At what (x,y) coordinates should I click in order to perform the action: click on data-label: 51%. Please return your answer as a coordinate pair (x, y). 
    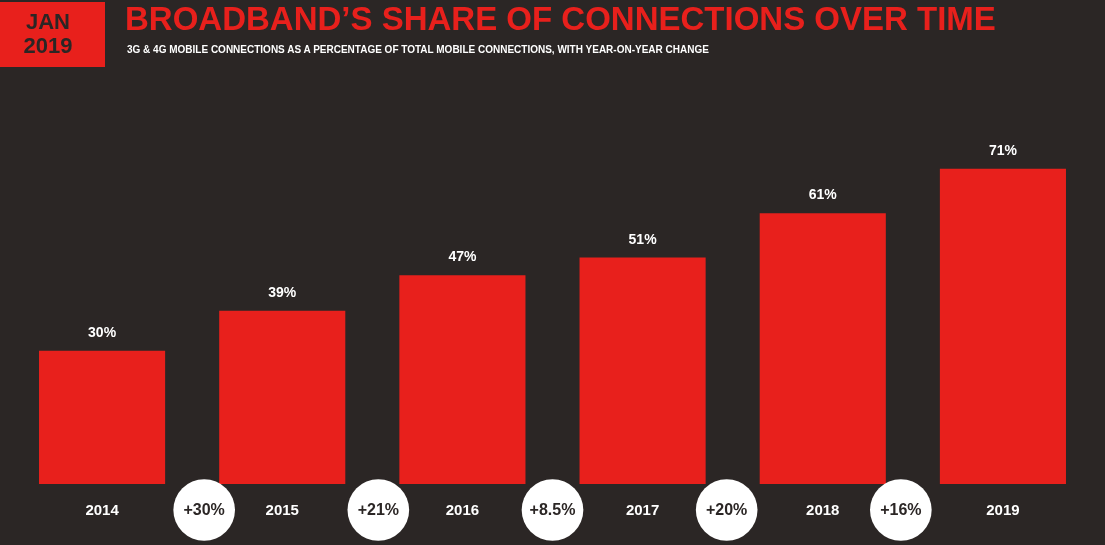
    Looking at the image, I should click on (643, 238).